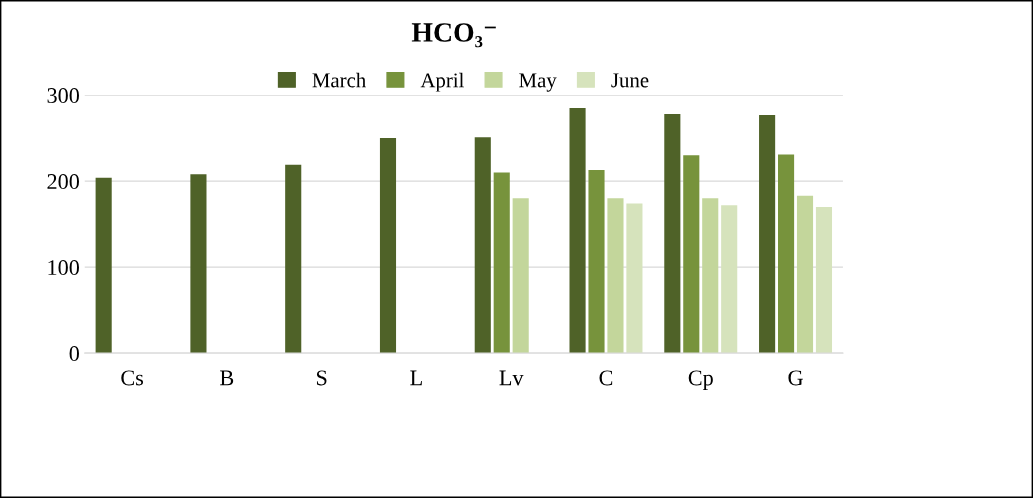  What do you see at coordinates (606, 378) in the screenshot?
I see `x-tick-label: C` at bounding box center [606, 378].